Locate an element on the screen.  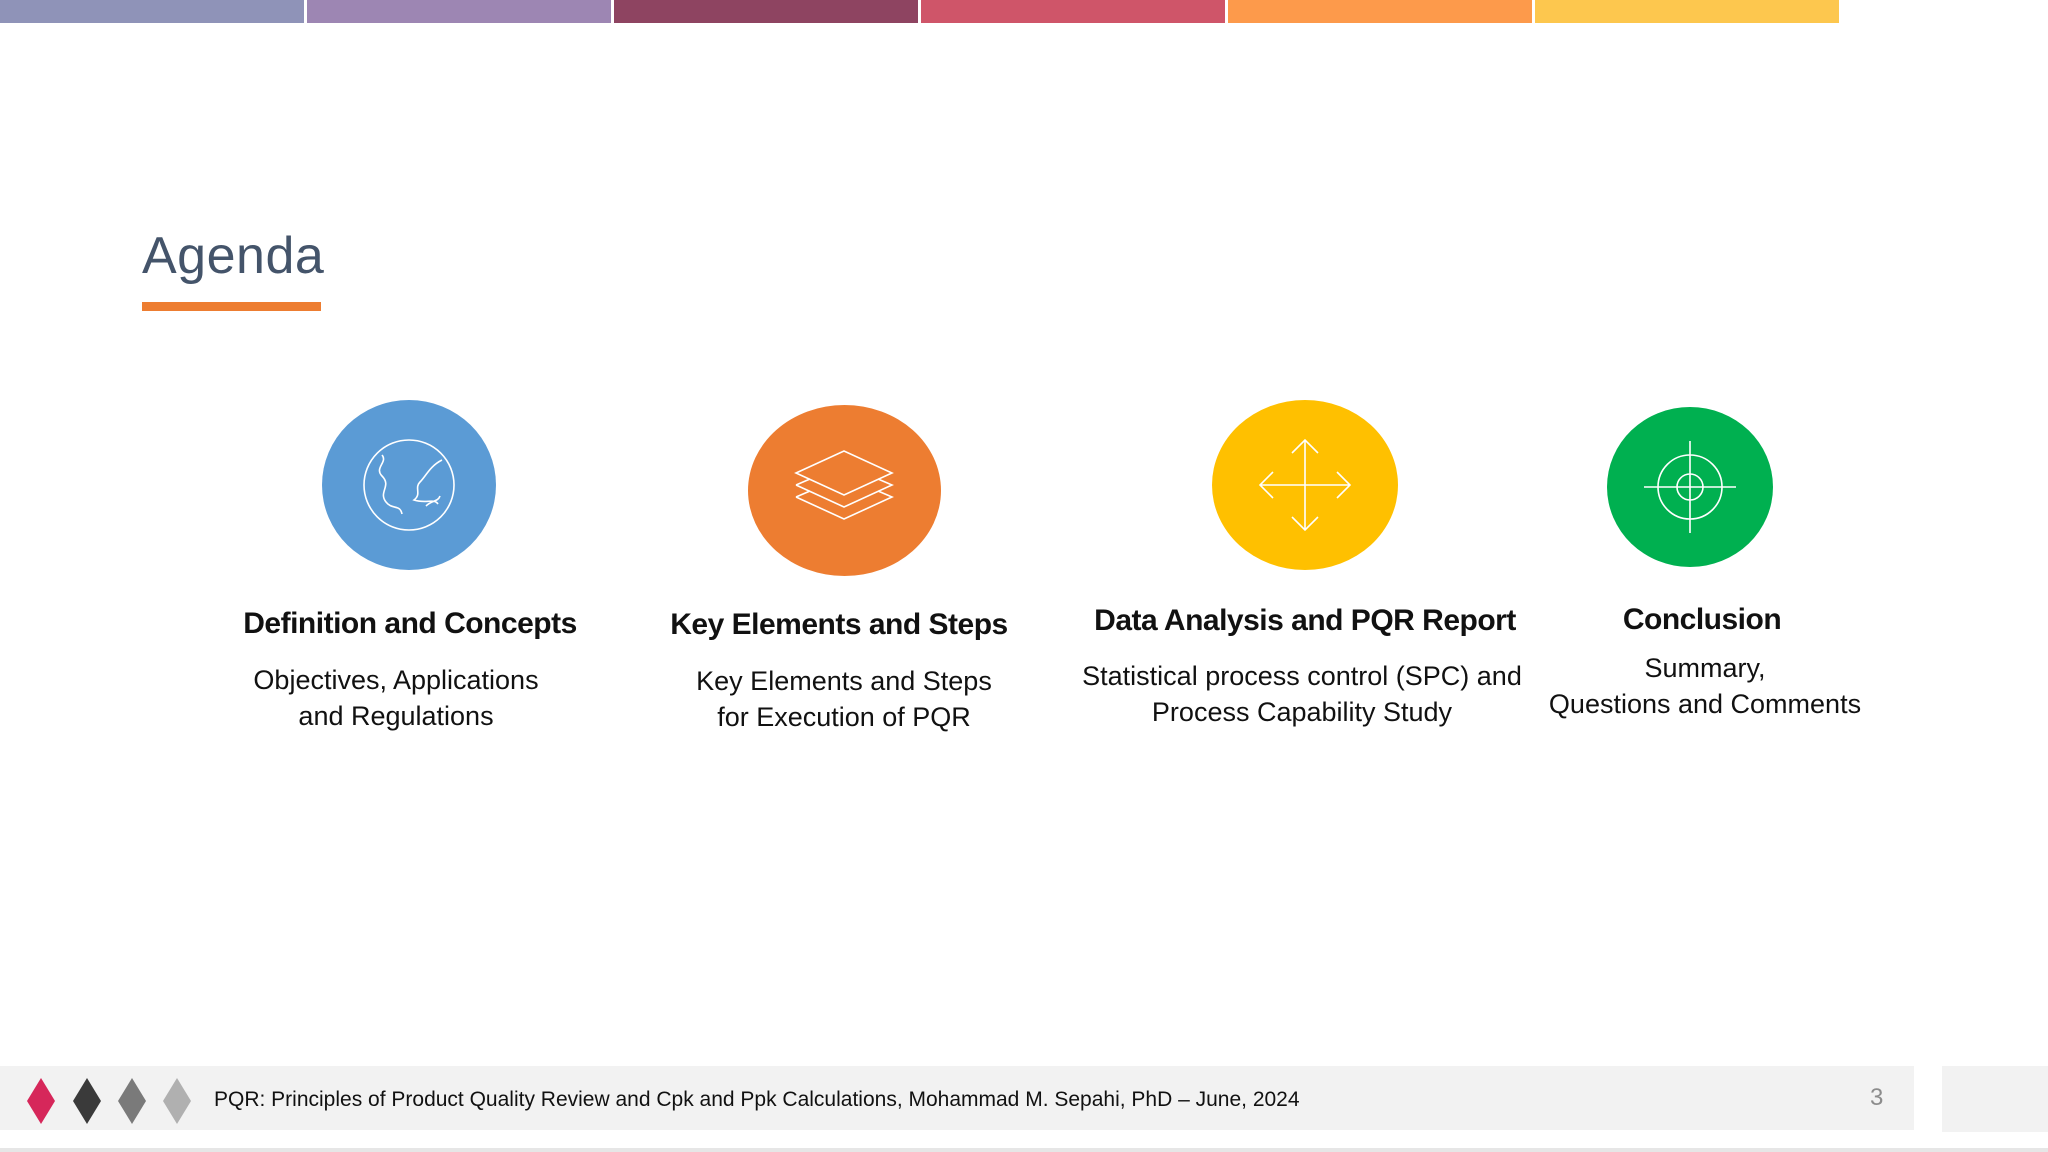
agenda-item-subtitle-line: Objectives, Applications is located at coordinates (396, 680).